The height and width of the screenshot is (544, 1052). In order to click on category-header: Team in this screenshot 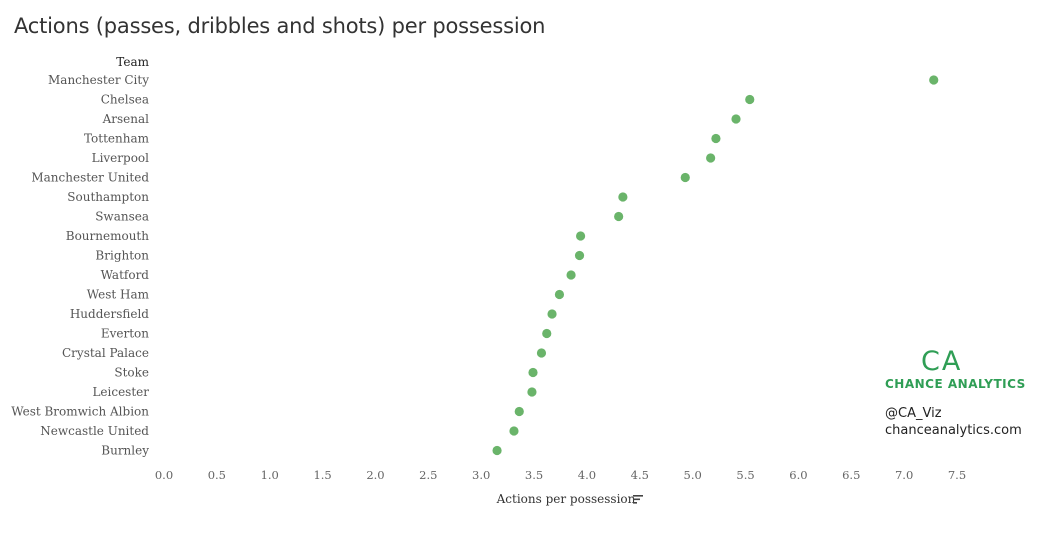, I will do `click(132, 62)`.